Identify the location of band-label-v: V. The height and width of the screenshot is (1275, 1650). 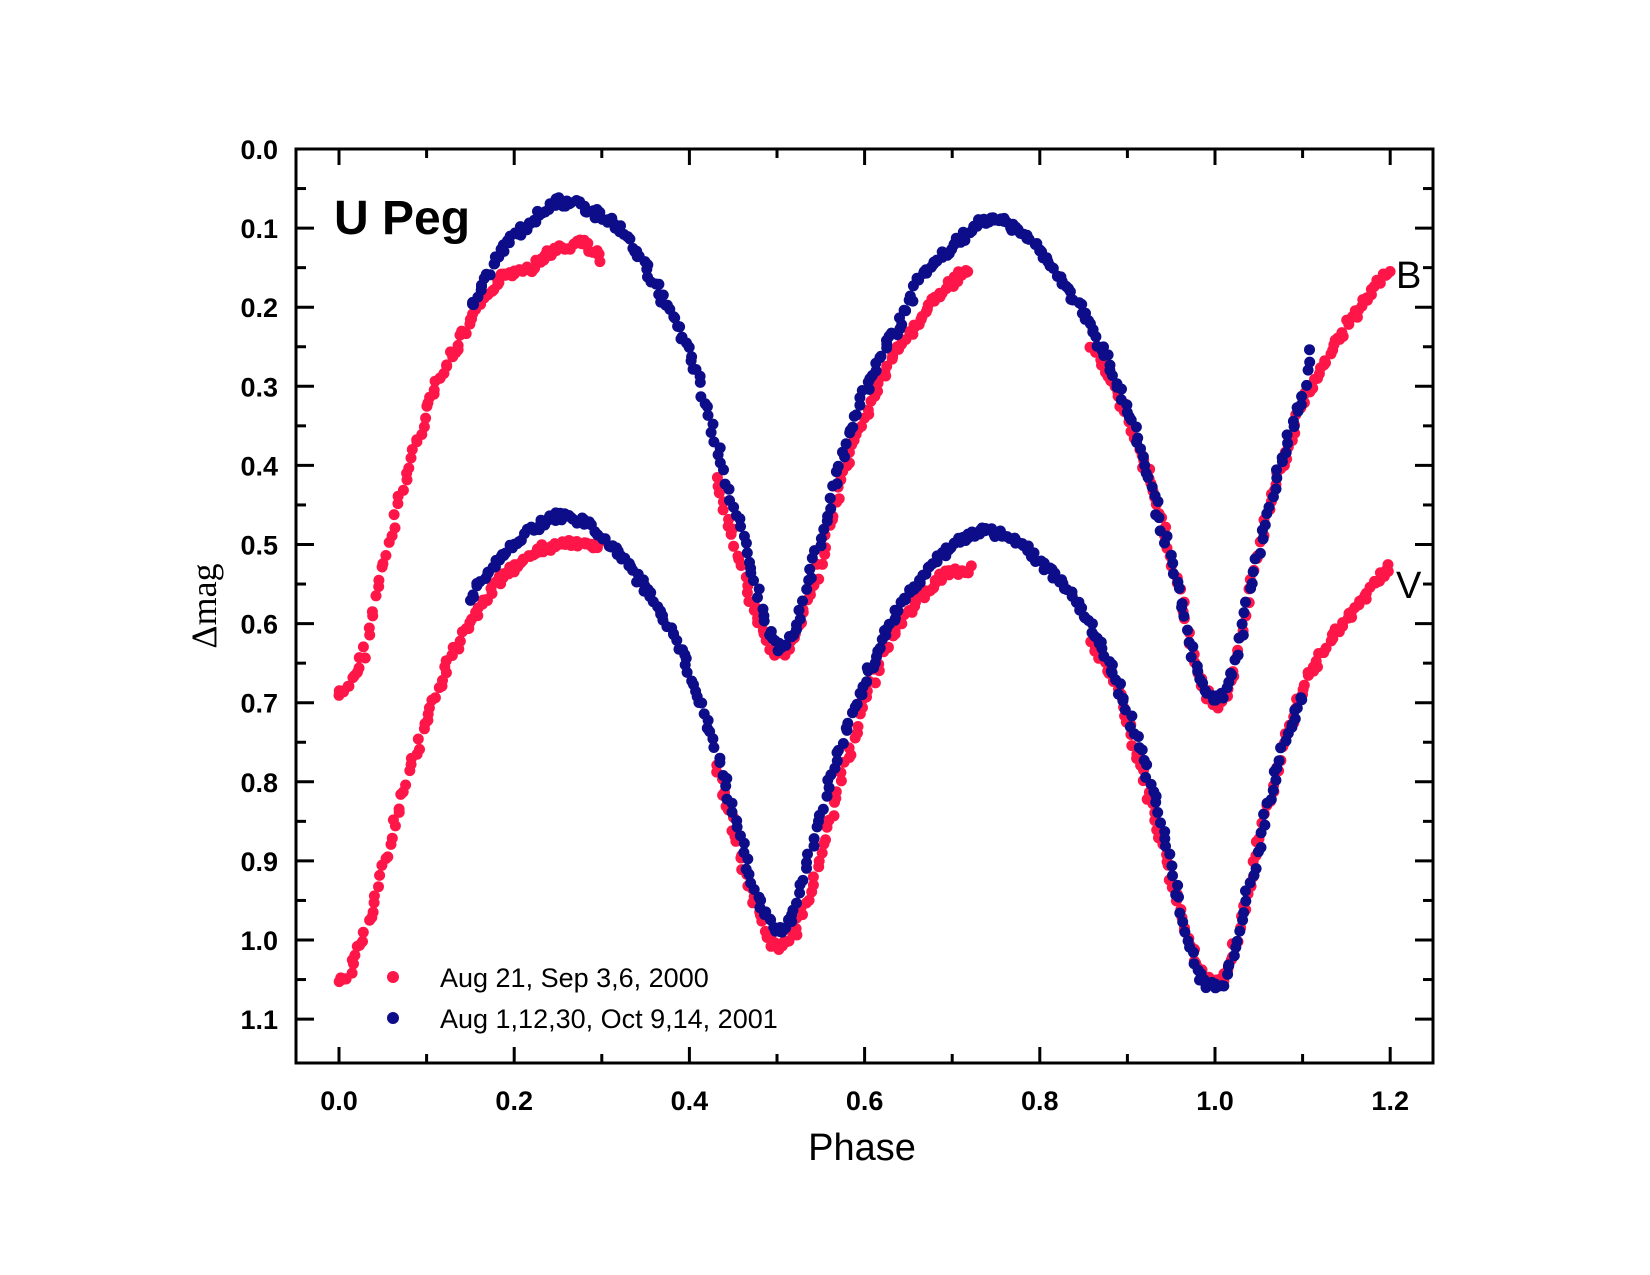
(1409, 586).